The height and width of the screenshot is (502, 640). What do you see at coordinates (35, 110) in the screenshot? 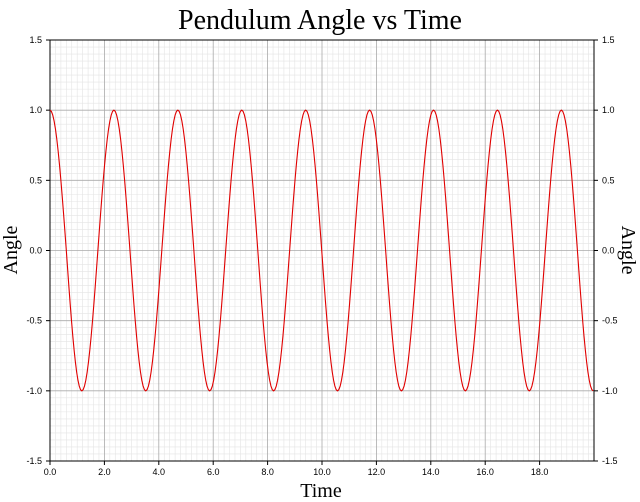
I see `y-tick-label-left: 1.0` at bounding box center [35, 110].